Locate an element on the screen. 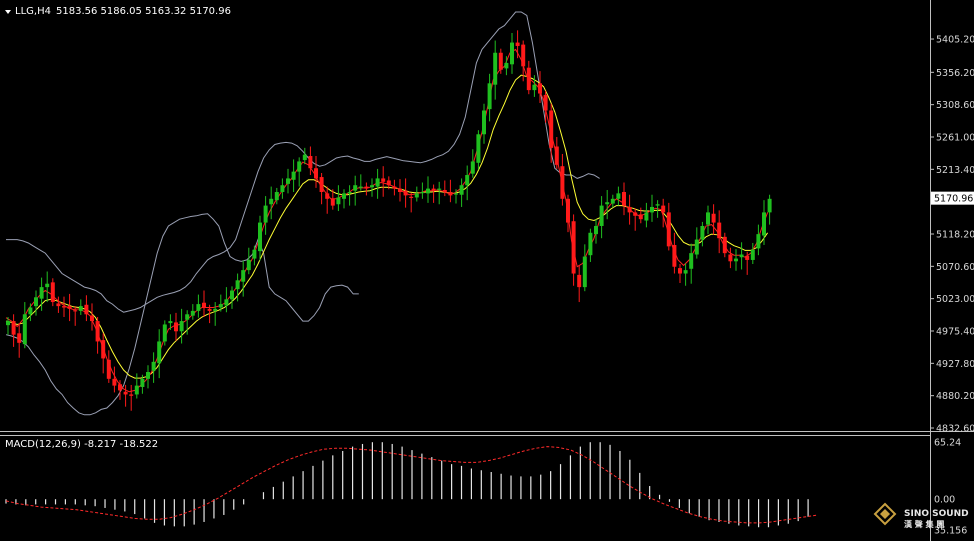  macd-signal is located at coordinates (412, 485).